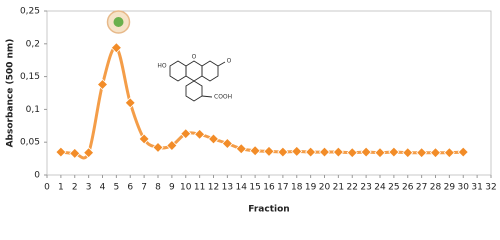  What do you see at coordinates (436, 188) in the screenshot?
I see `x-tick-label: 28` at bounding box center [436, 188].